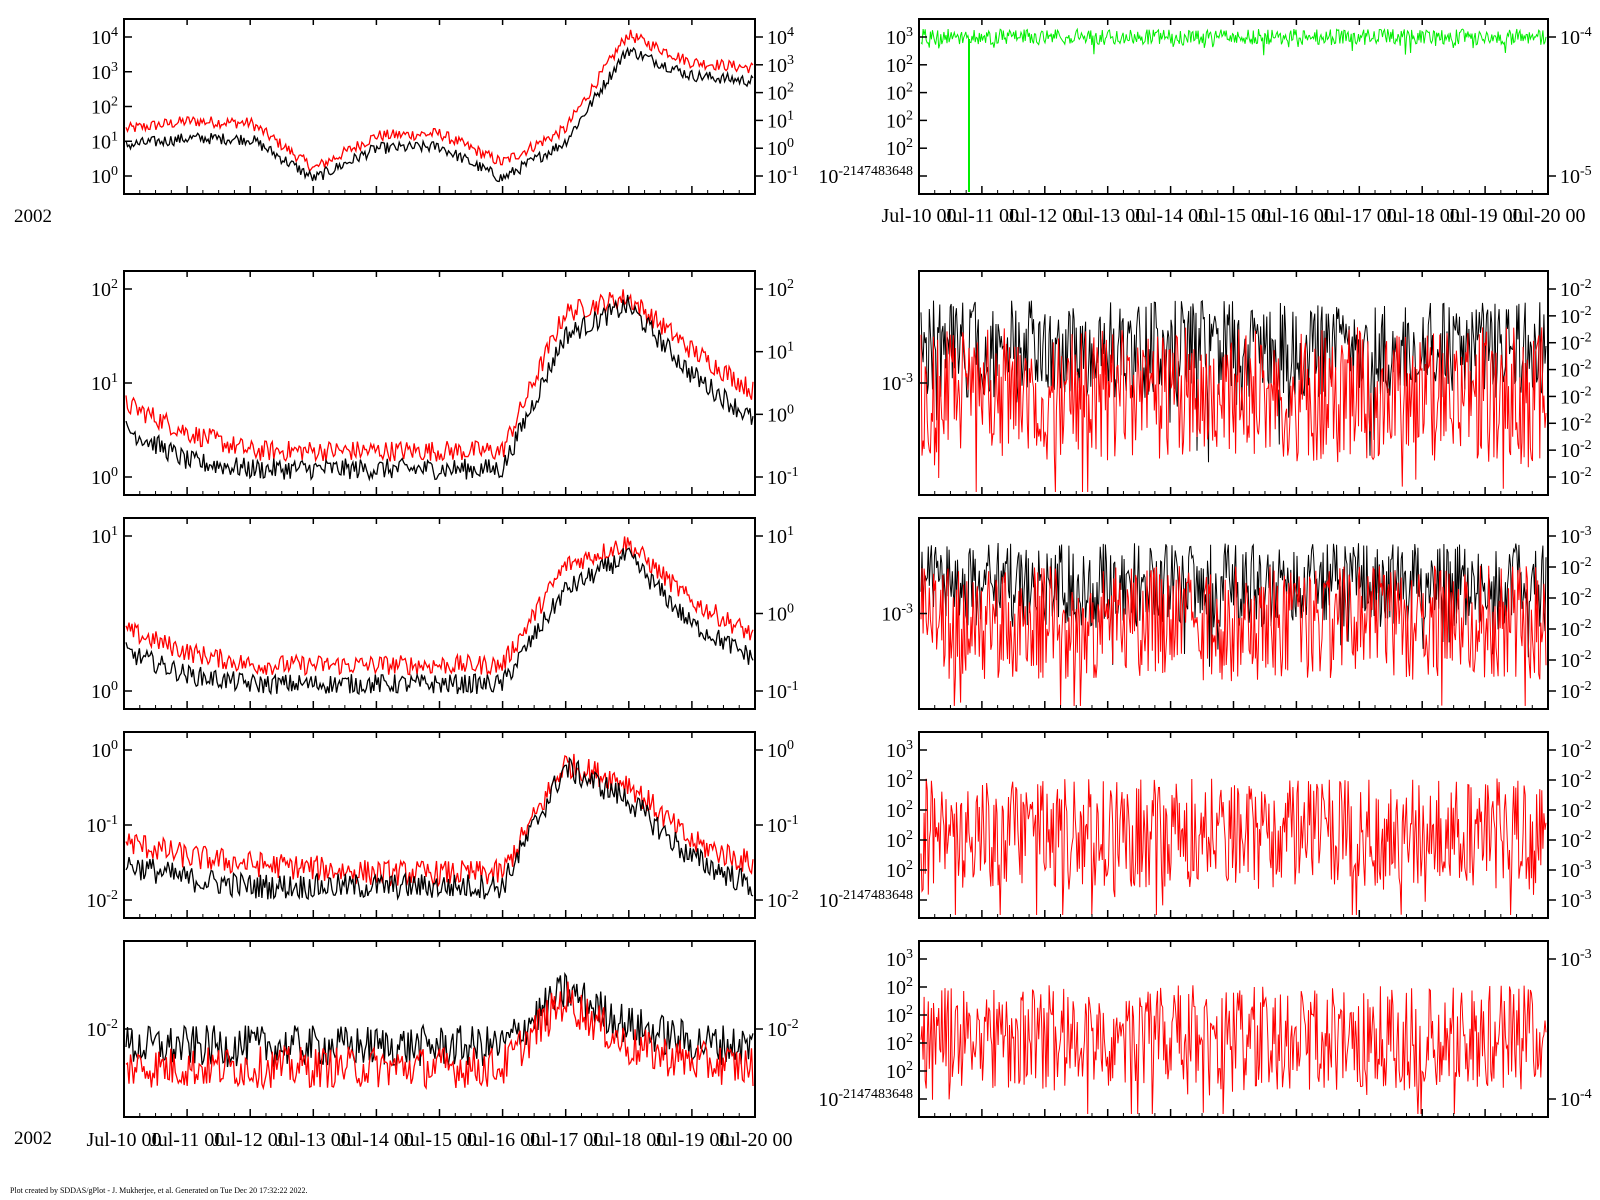 The image size is (1600, 1200). What do you see at coordinates (783, 825) in the screenshot?
I see `panel-left-4-ytick-label-right: 10⁻¹` at bounding box center [783, 825].